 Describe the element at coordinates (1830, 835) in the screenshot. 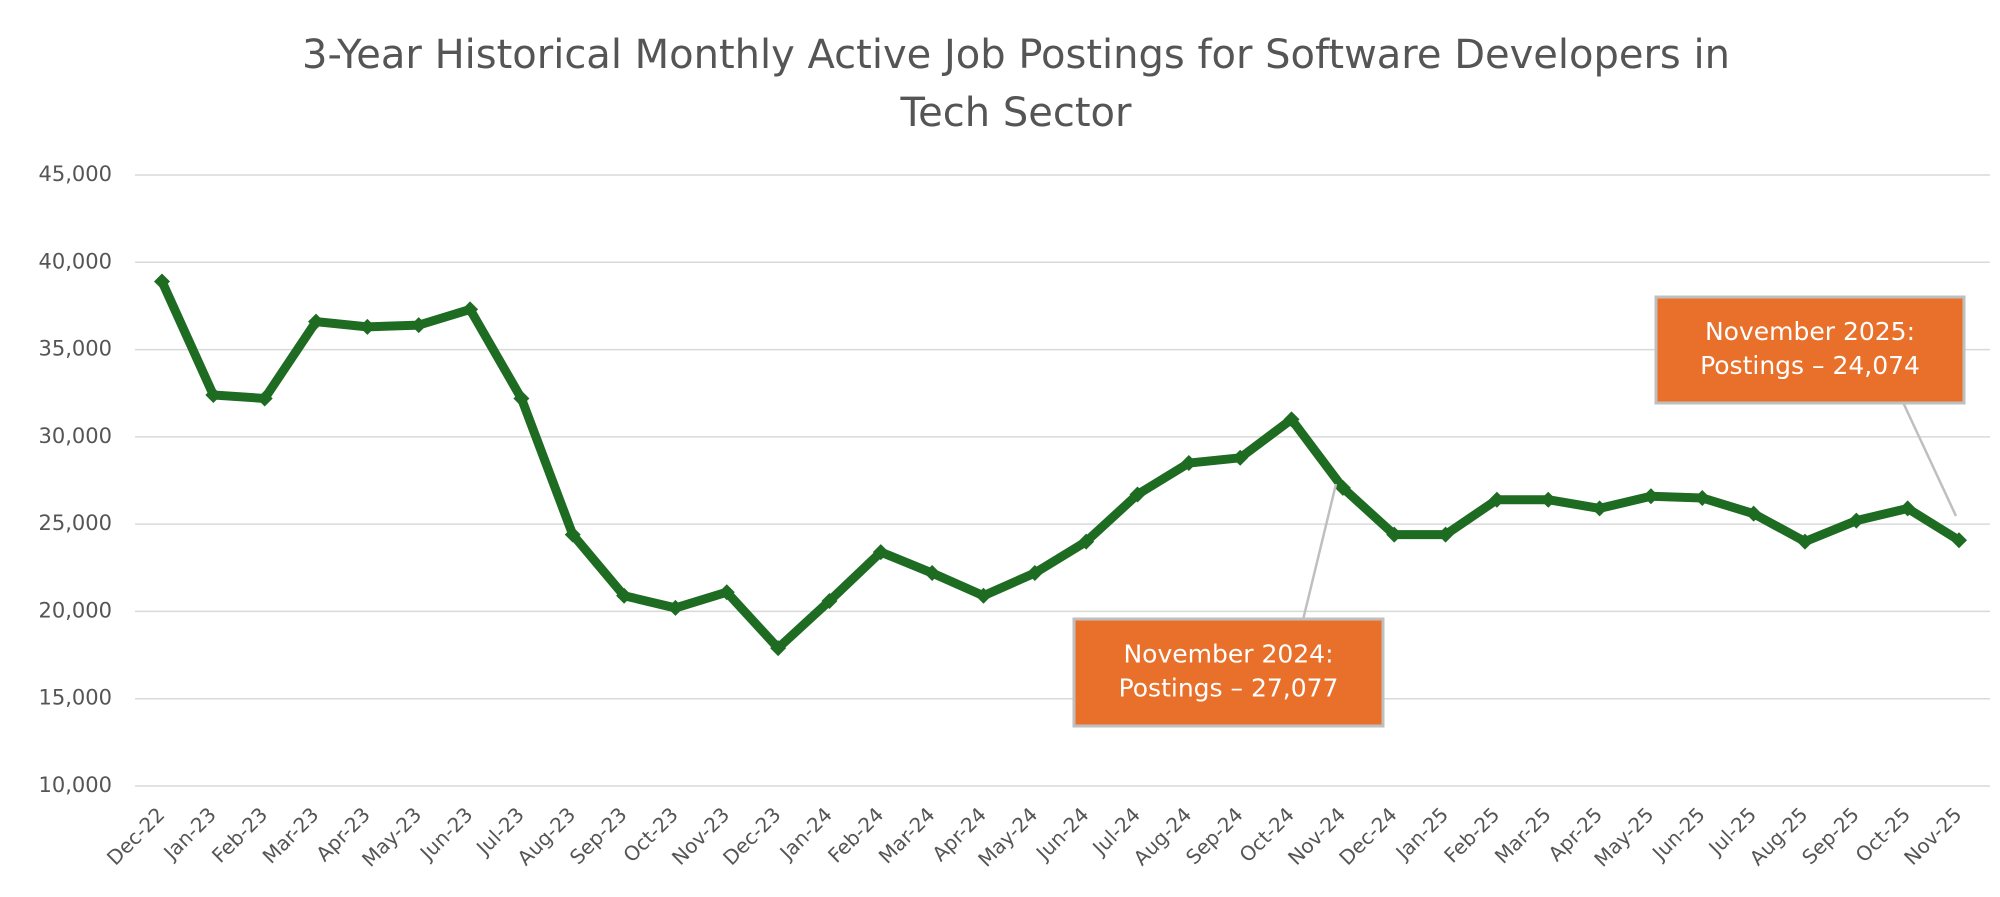

I see `x-tick-label: Sep-25` at that location.